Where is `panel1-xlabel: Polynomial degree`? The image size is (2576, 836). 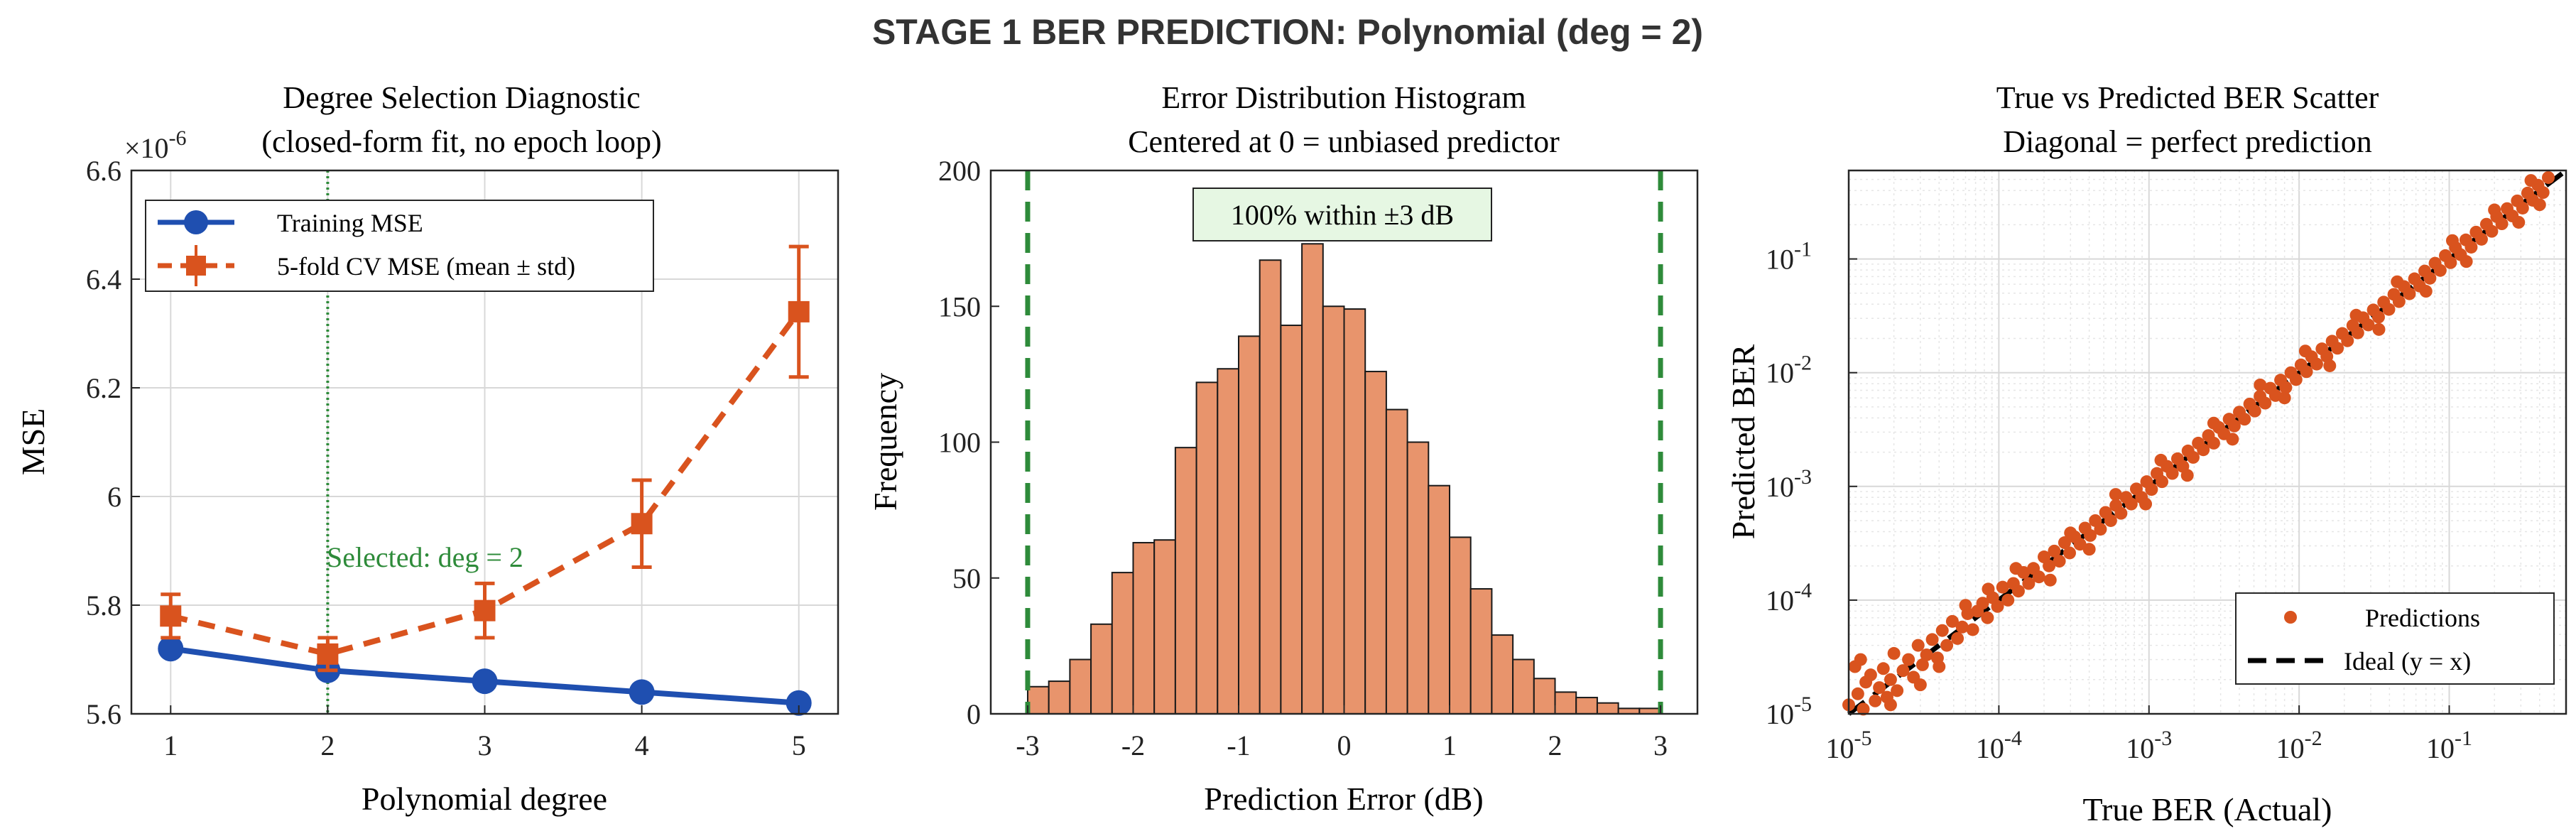 panel1-xlabel: Polynomial degree is located at coordinates (485, 799).